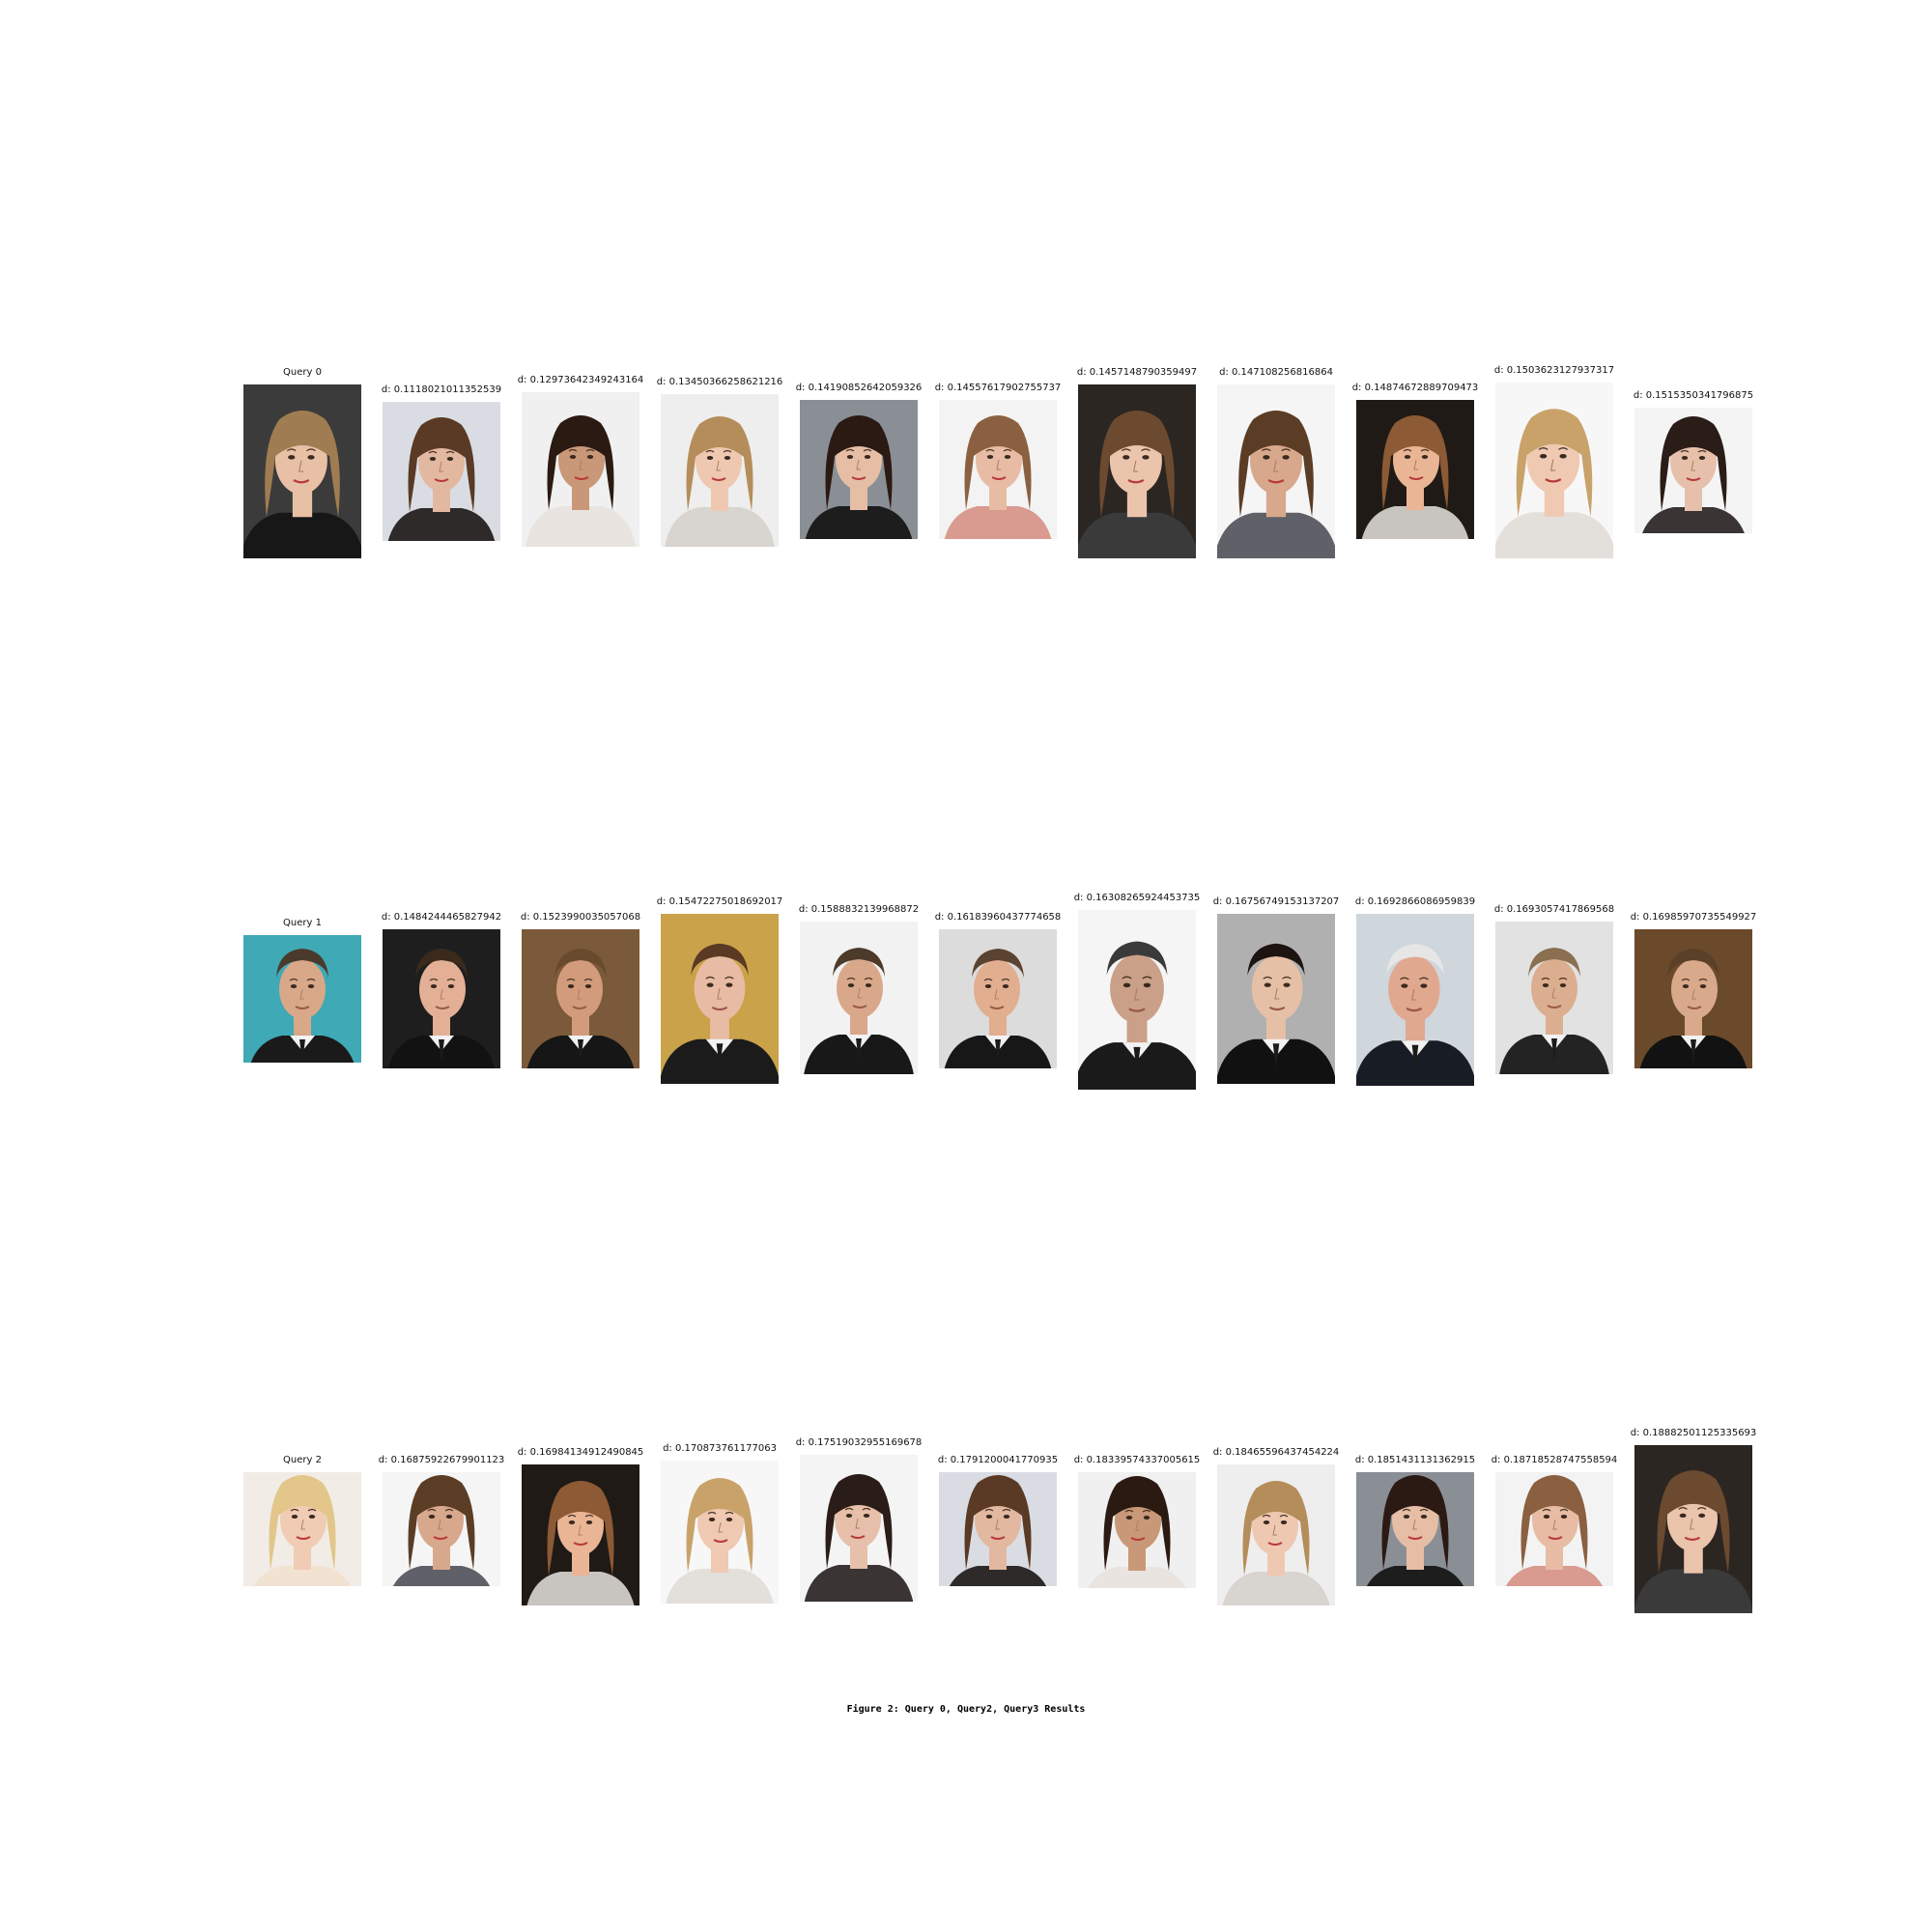 This screenshot has height=1932, width=1932. I want to click on distance-label: d: 0.1523990035057068, so click(580, 917).